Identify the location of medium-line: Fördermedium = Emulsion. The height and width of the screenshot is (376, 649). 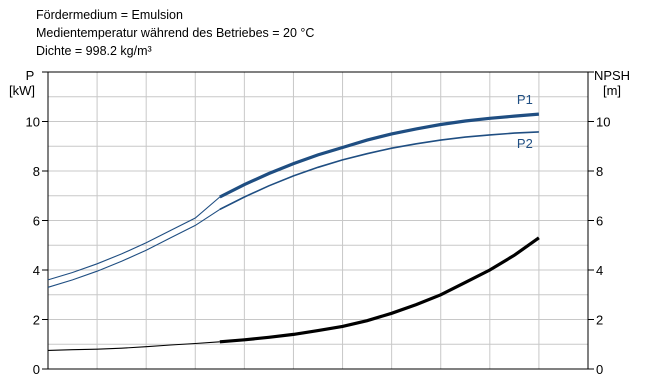
(109, 15).